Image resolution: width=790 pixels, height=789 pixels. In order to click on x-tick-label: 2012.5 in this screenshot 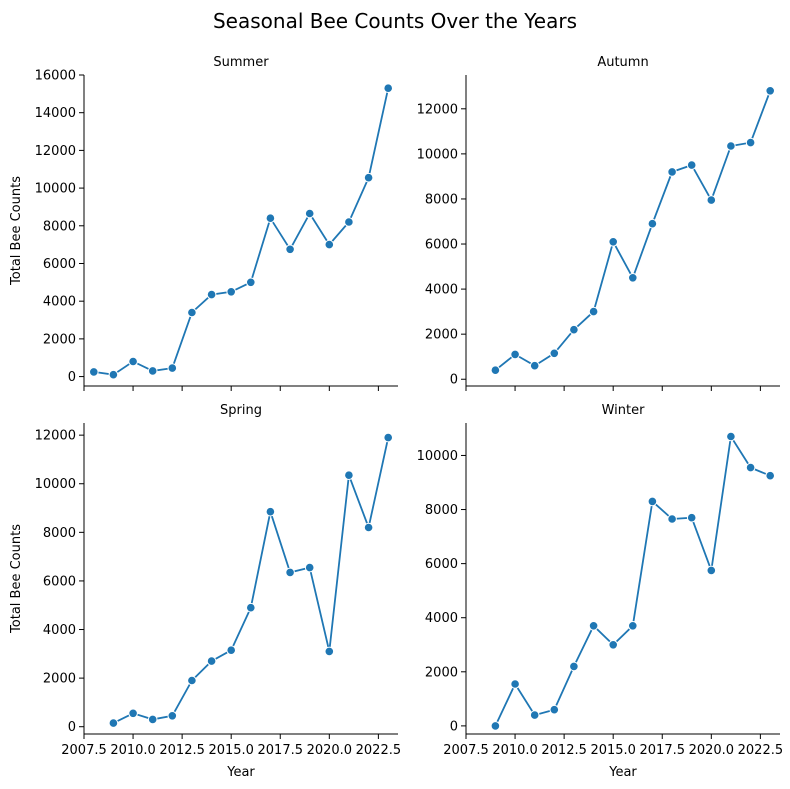, I will do `click(564, 750)`.